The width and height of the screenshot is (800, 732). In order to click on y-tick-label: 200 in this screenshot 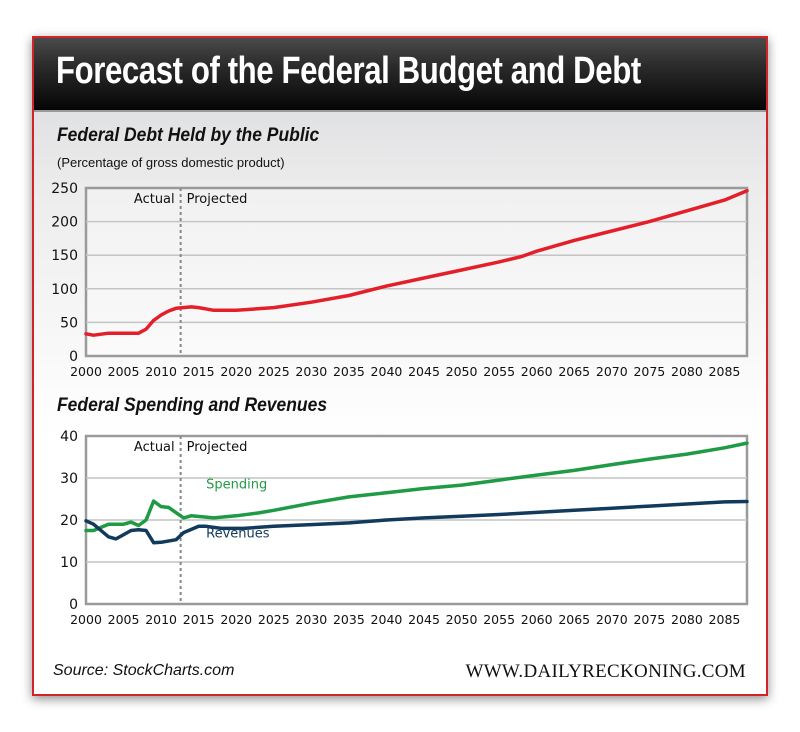, I will do `click(64, 223)`.